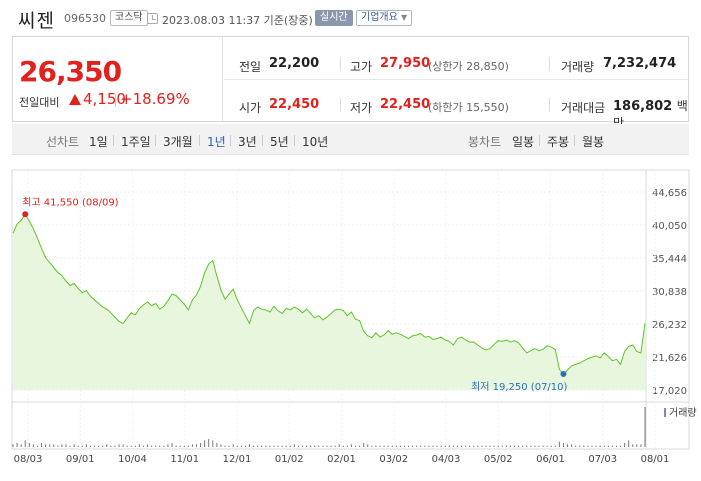 Image resolution: width=701 pixels, height=481 pixels. Describe the element at coordinates (98, 142) in the screenshot. I see `tab-1d: 1일` at that location.